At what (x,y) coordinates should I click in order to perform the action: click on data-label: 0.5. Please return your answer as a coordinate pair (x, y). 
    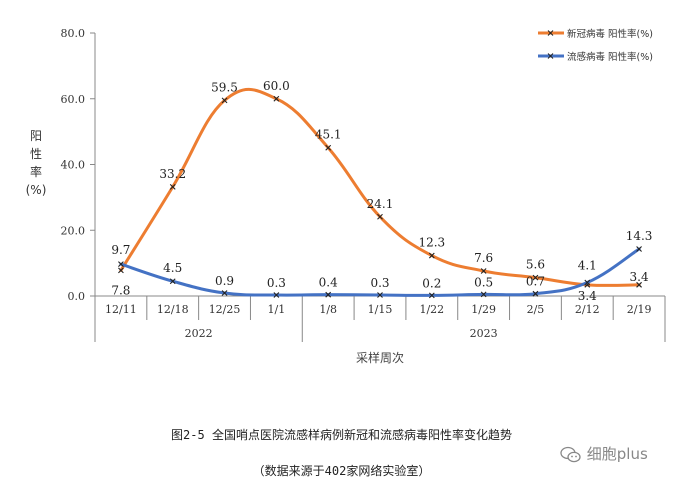
    Looking at the image, I should click on (483, 282).